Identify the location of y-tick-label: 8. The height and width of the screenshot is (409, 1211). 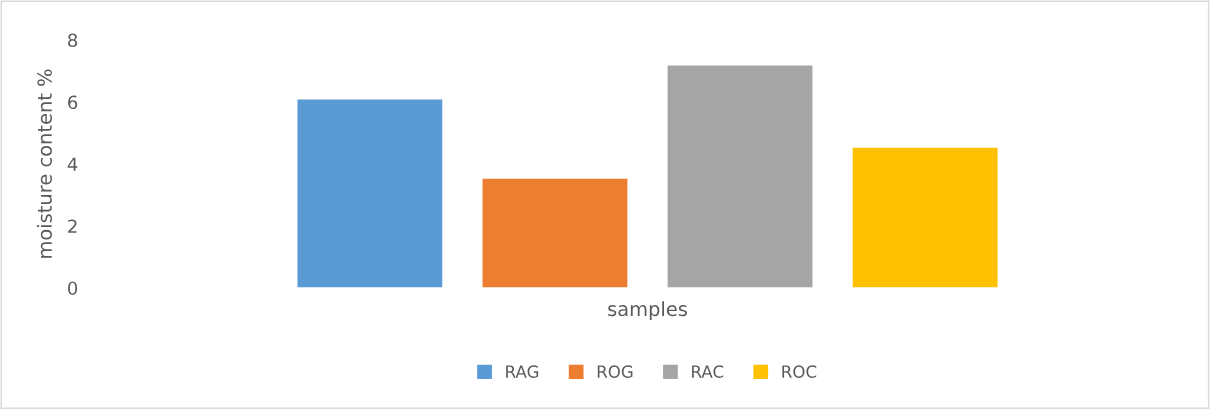
(73, 40).